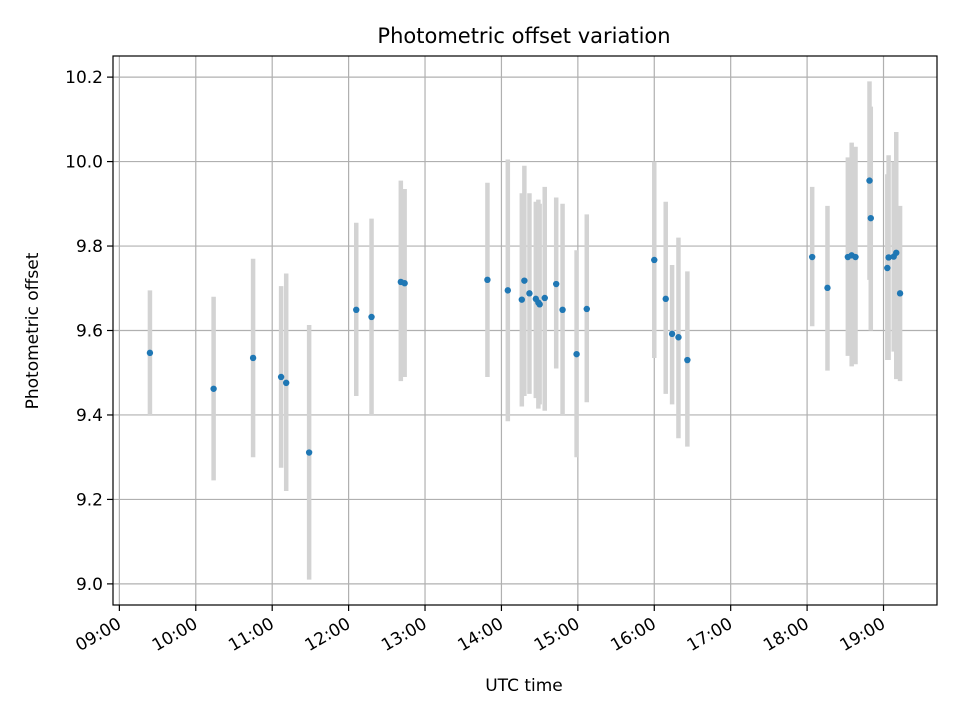  What do you see at coordinates (523, 36) in the screenshot?
I see `chart-title: Photometric offset variation` at bounding box center [523, 36].